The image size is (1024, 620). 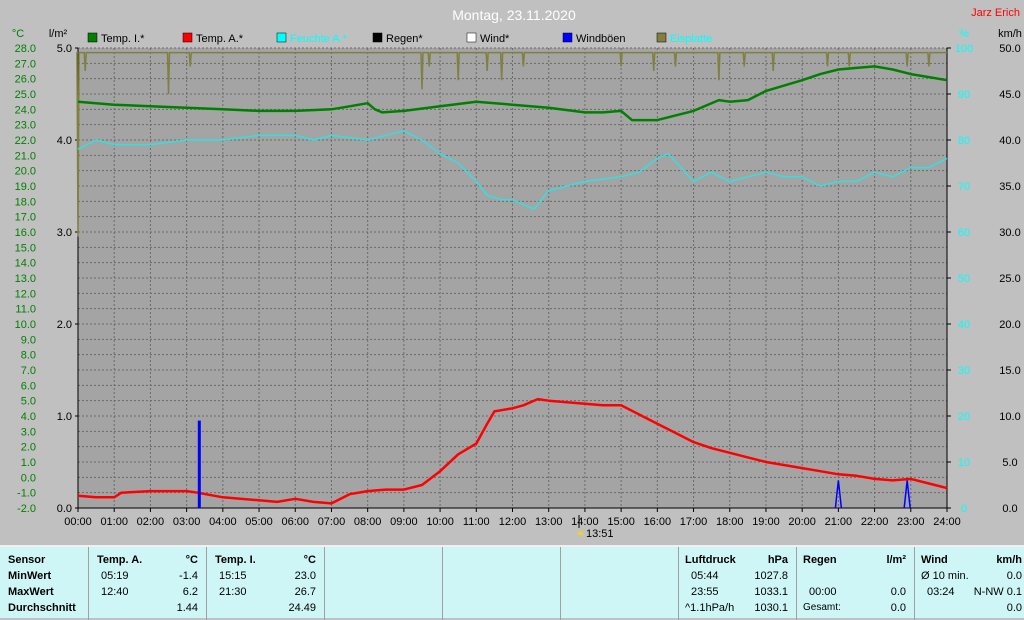 I want to click on luftdruck-unit: hPa, so click(x=777, y=560).